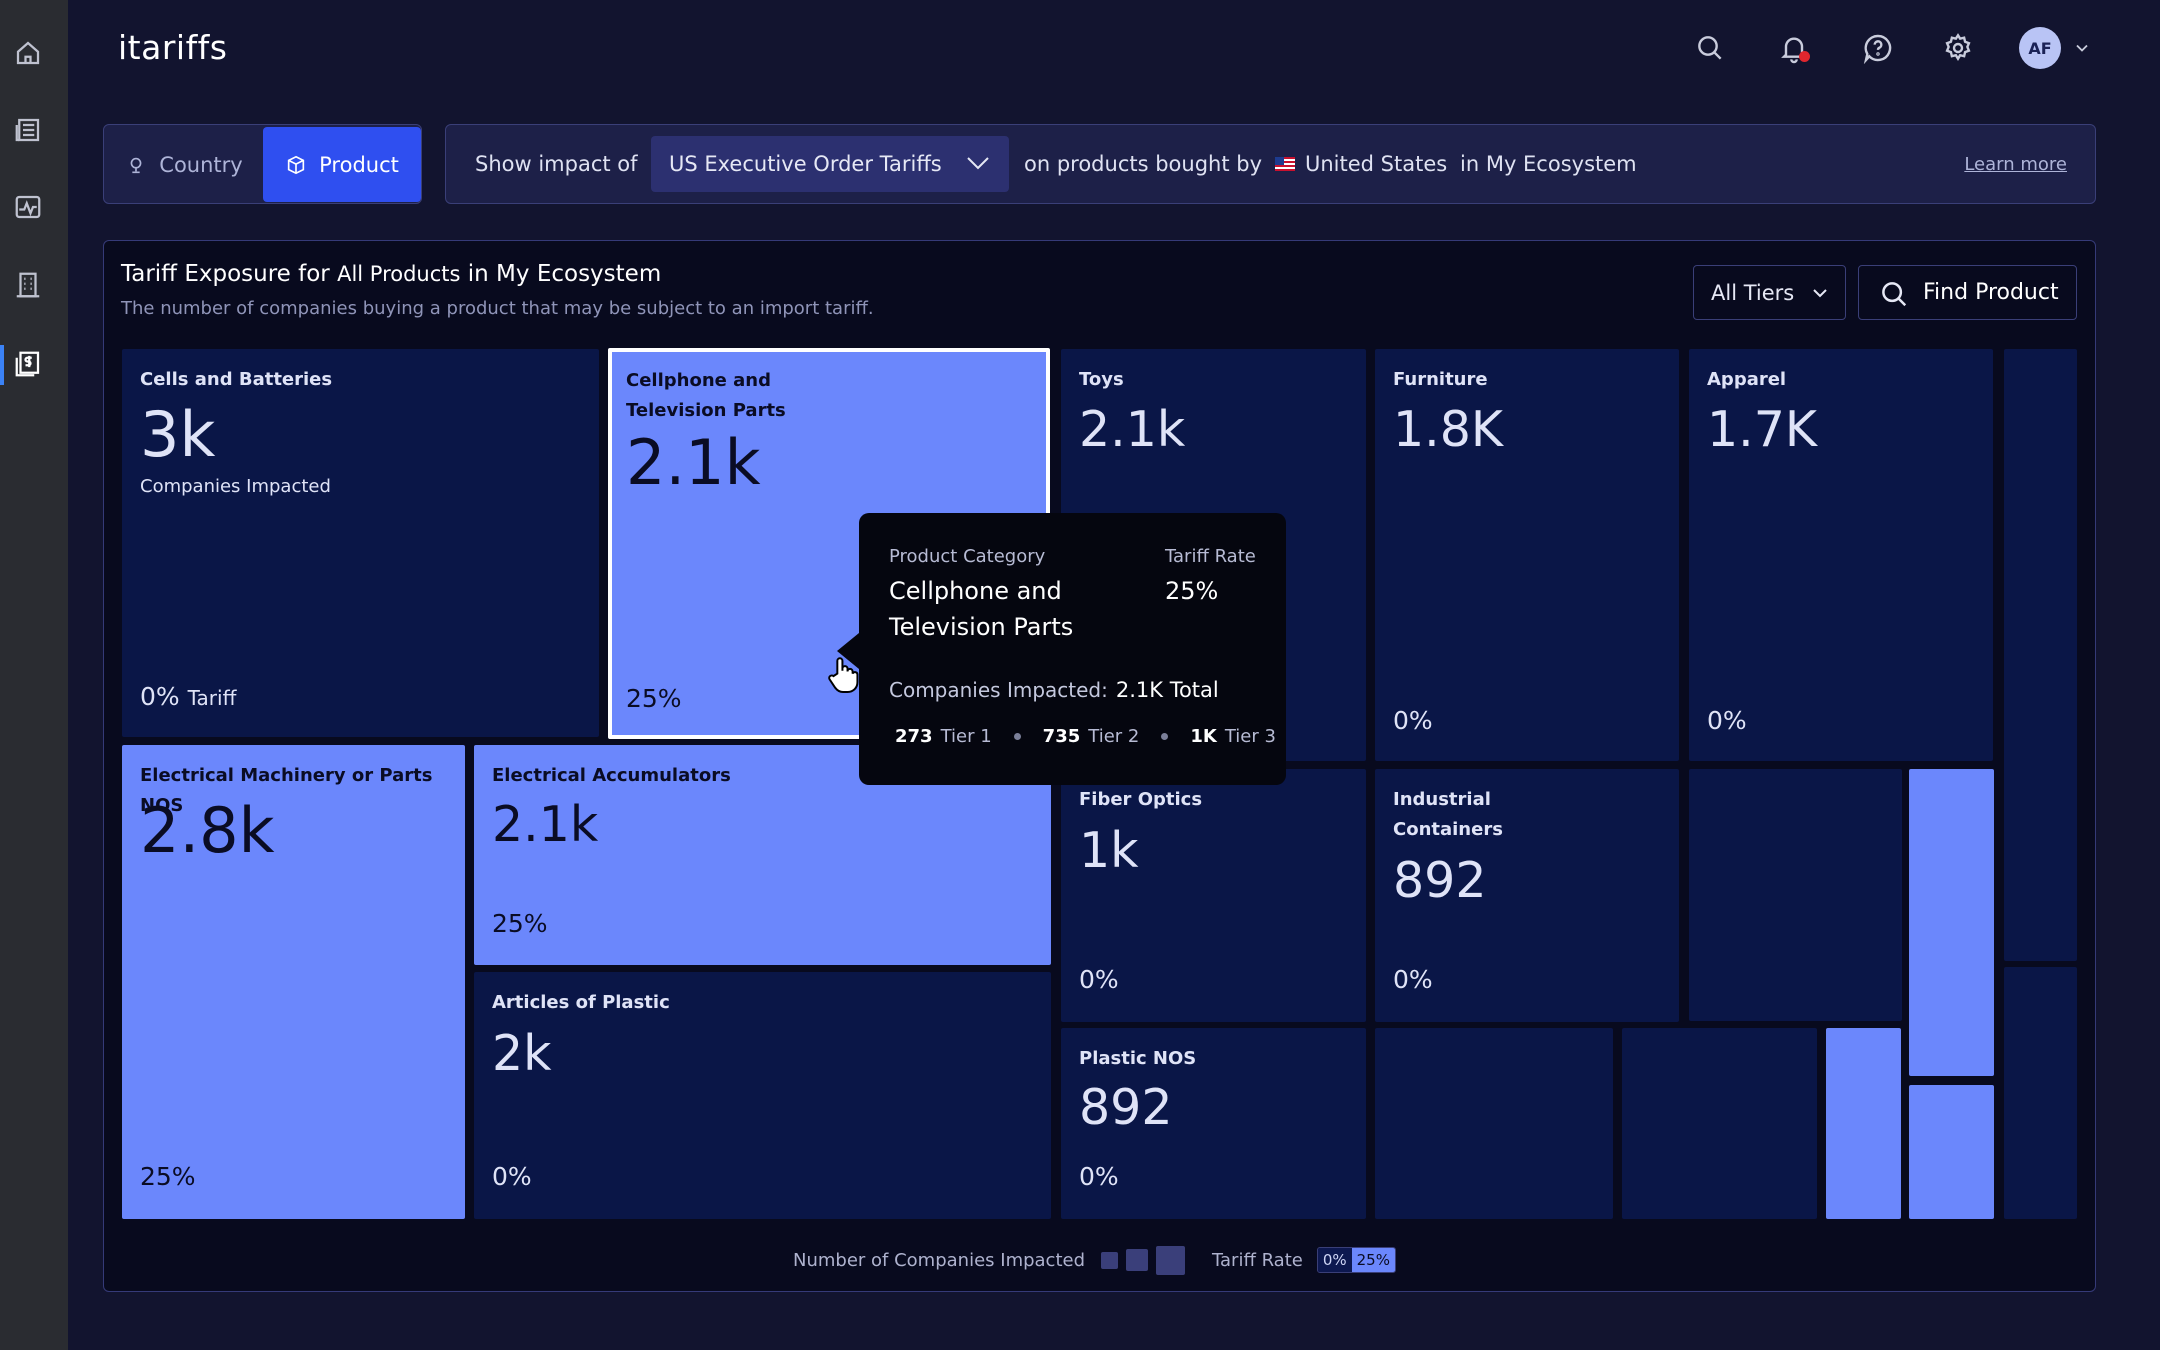 The height and width of the screenshot is (1350, 2160). Describe the element at coordinates (2, 365) in the screenshot. I see `sidebar-active-indicator` at that location.